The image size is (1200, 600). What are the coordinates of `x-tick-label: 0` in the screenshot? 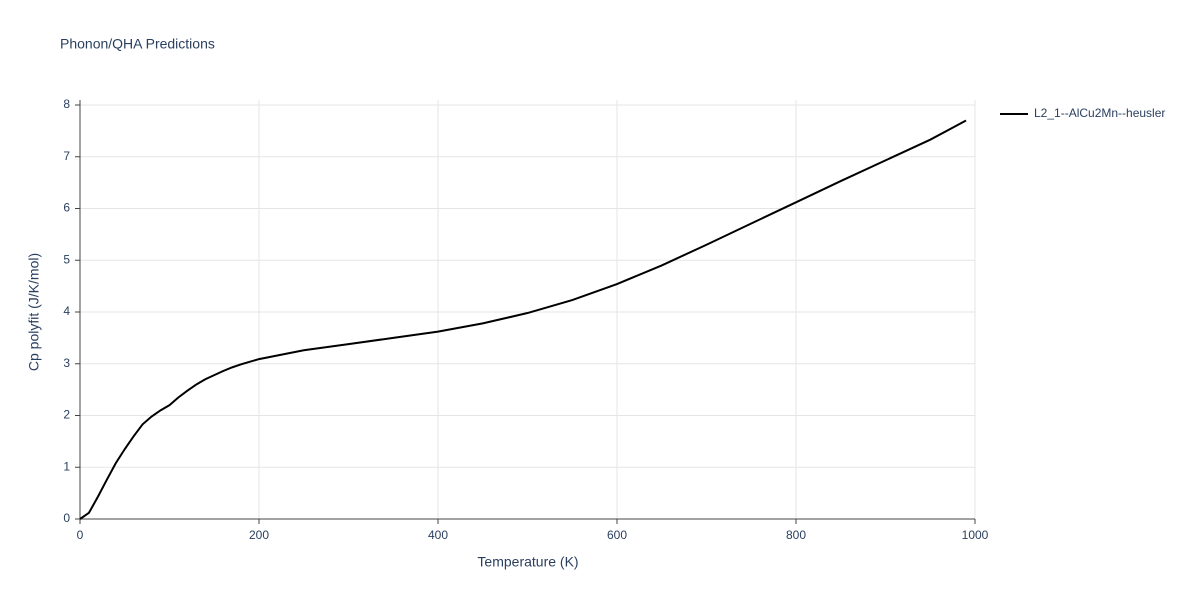 It's located at (80, 535).